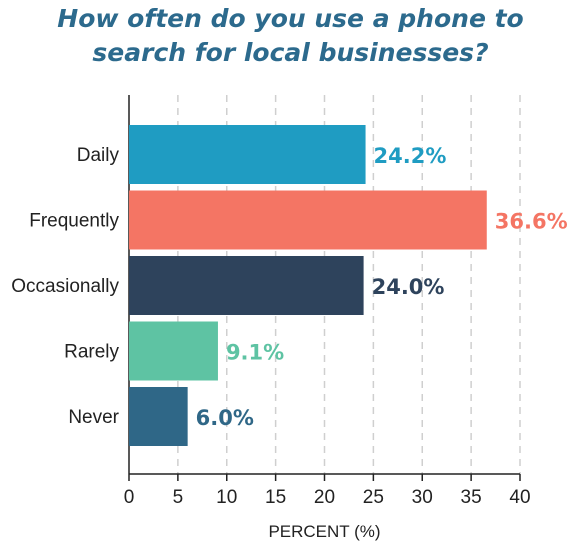  Describe the element at coordinates (74, 221) in the screenshot. I see `category-label: Frequently` at that location.